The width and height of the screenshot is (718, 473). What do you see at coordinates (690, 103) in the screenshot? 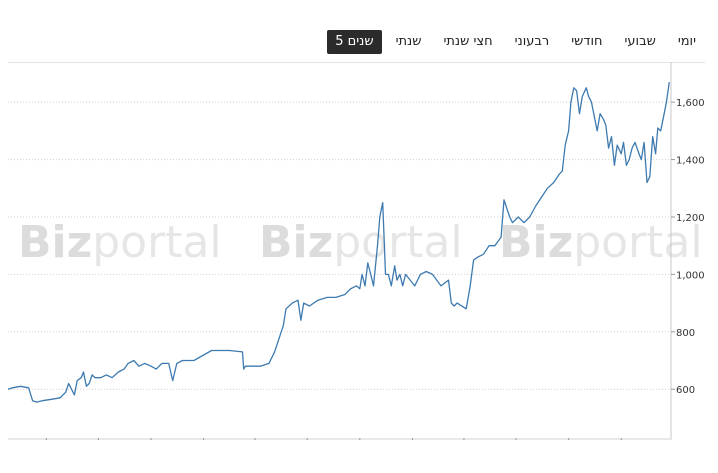
I see `y-tick-label: 1,600` at bounding box center [690, 103].